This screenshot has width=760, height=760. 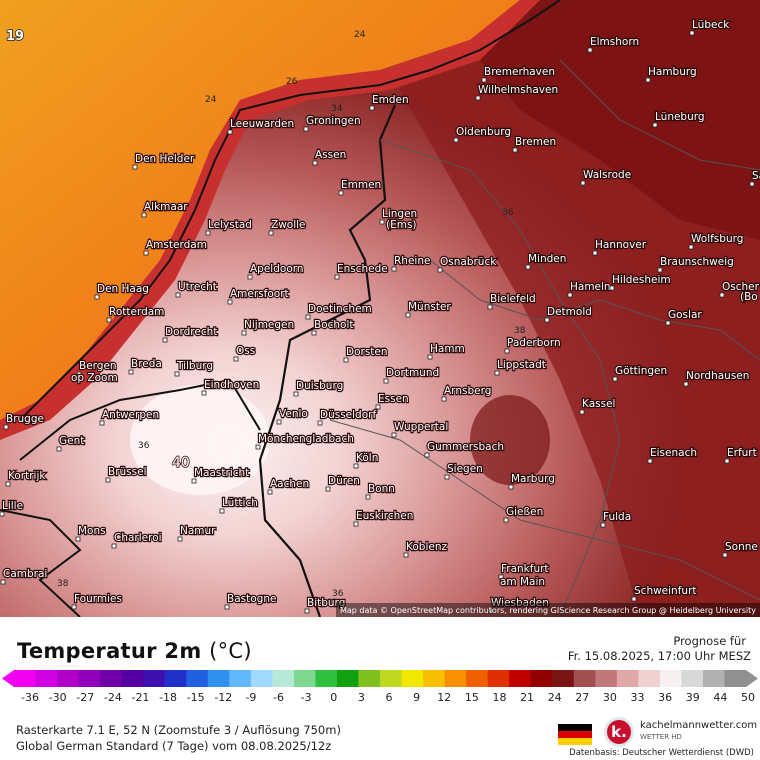 What do you see at coordinates (416, 697) in the screenshot?
I see `colorbar-tick-14: 9` at bounding box center [416, 697].